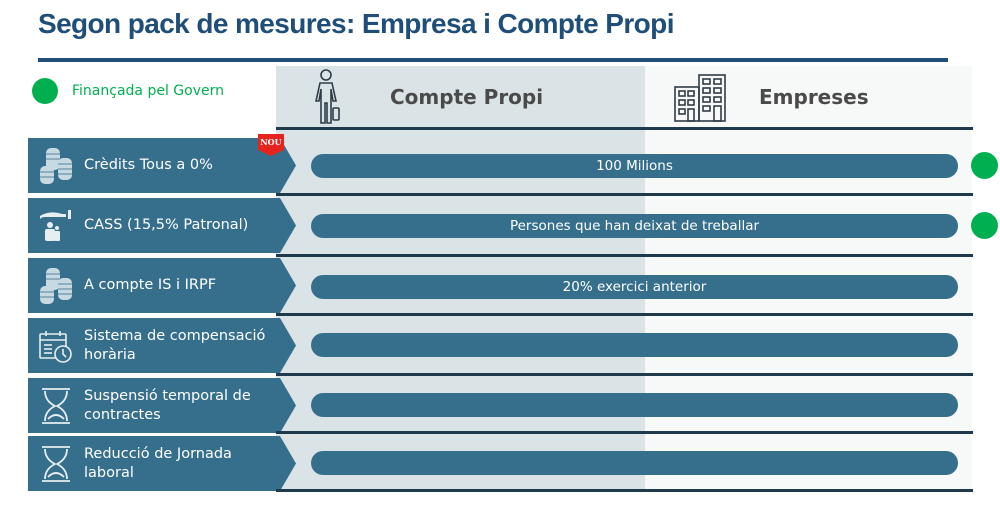 The width and height of the screenshot is (1000, 510). Describe the element at coordinates (175, 345) in the screenshot. I see `row-label-text: Sistema de compensació horària` at that location.